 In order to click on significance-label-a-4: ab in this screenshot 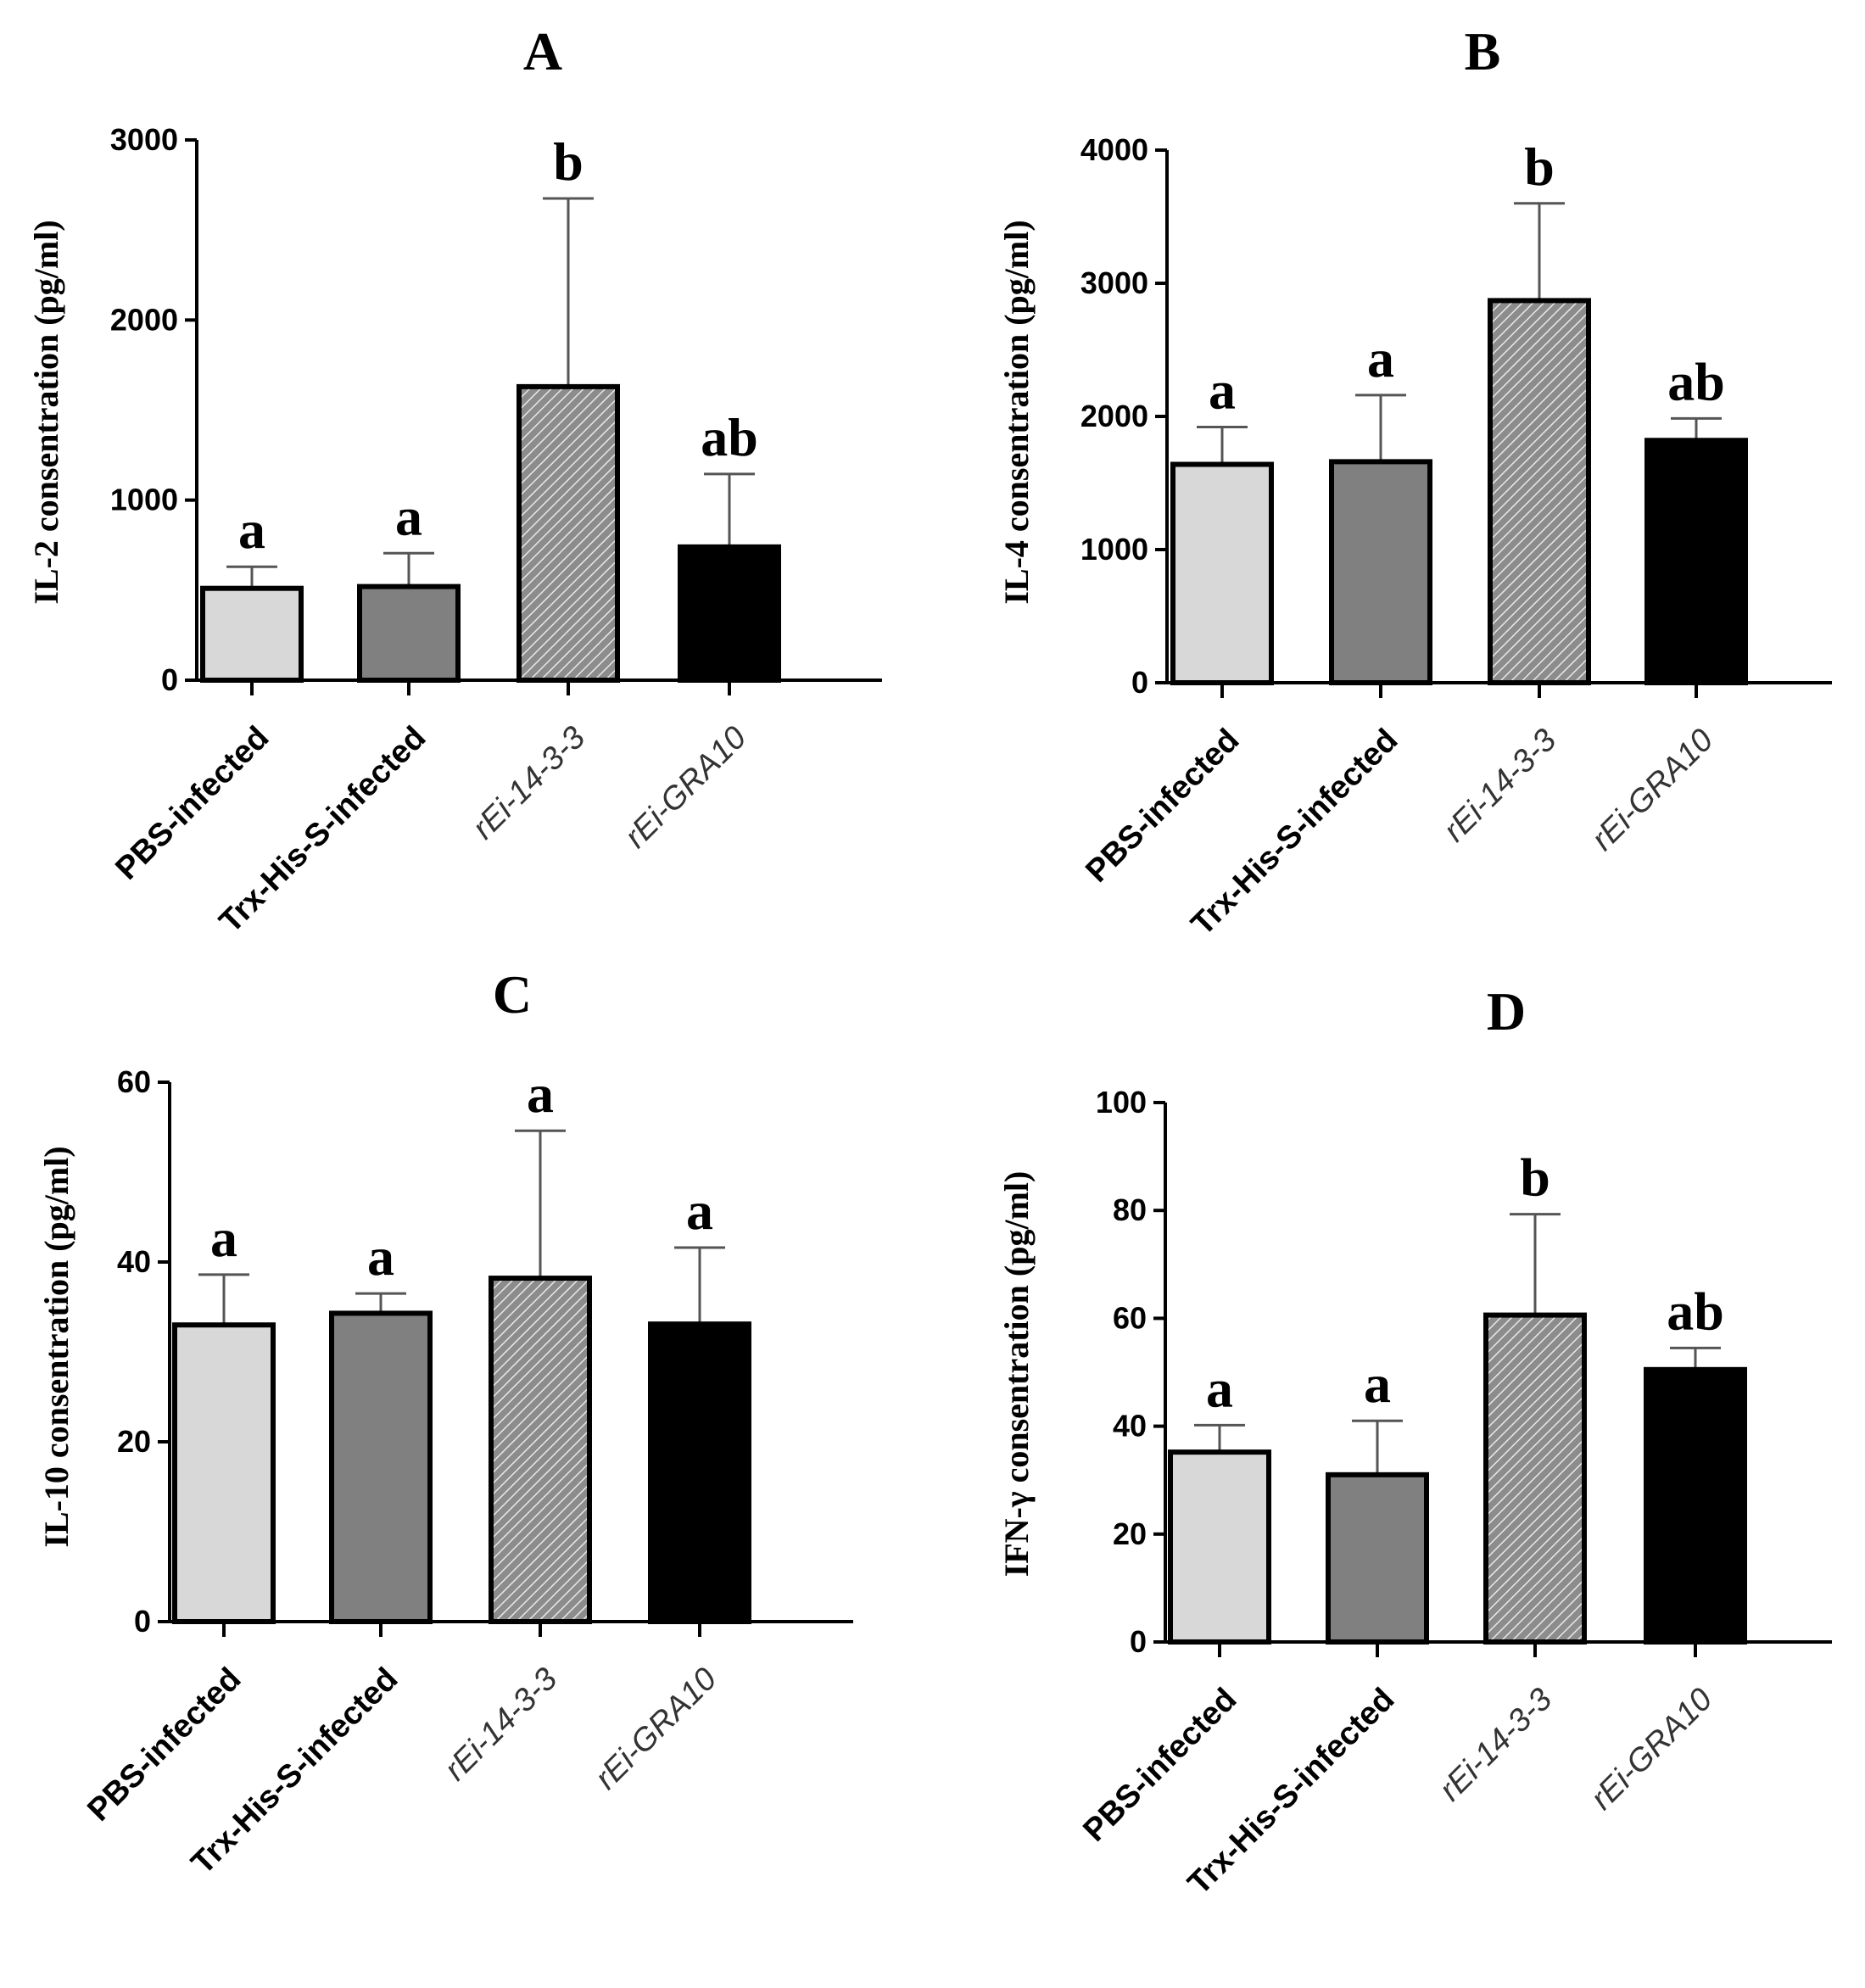, I will do `click(729, 437)`.